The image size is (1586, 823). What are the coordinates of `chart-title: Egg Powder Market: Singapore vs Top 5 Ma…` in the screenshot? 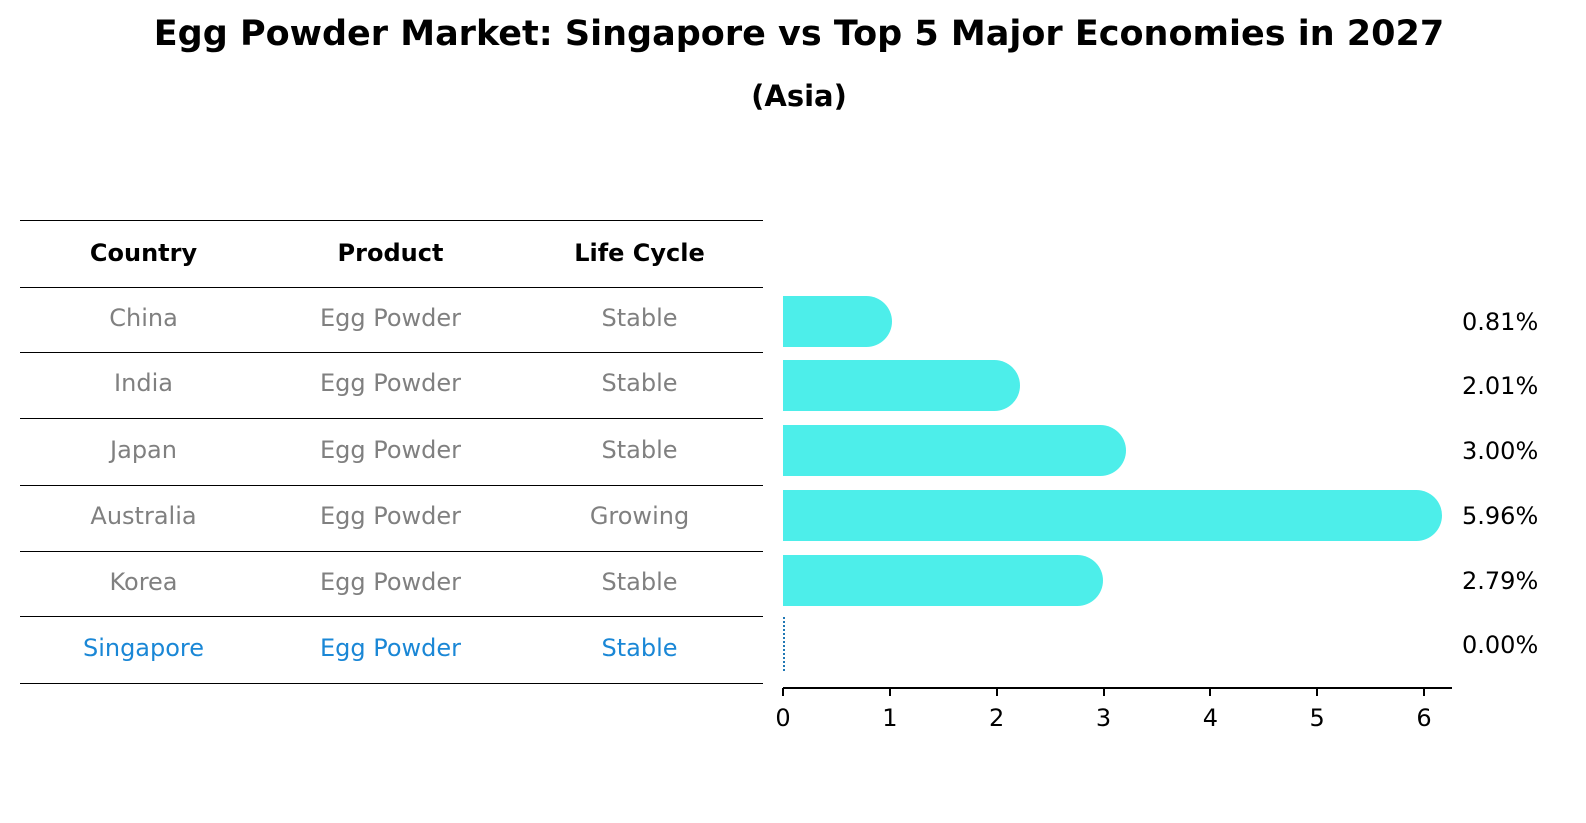 It's located at (799, 34).